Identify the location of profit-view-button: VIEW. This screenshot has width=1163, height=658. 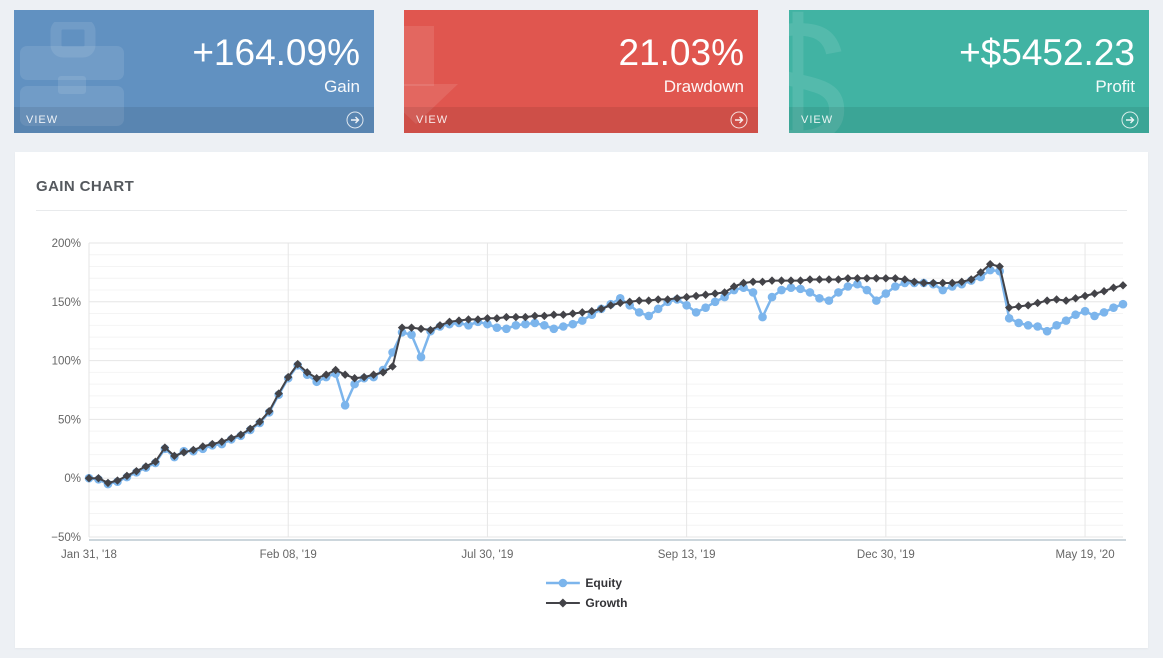
(969, 120).